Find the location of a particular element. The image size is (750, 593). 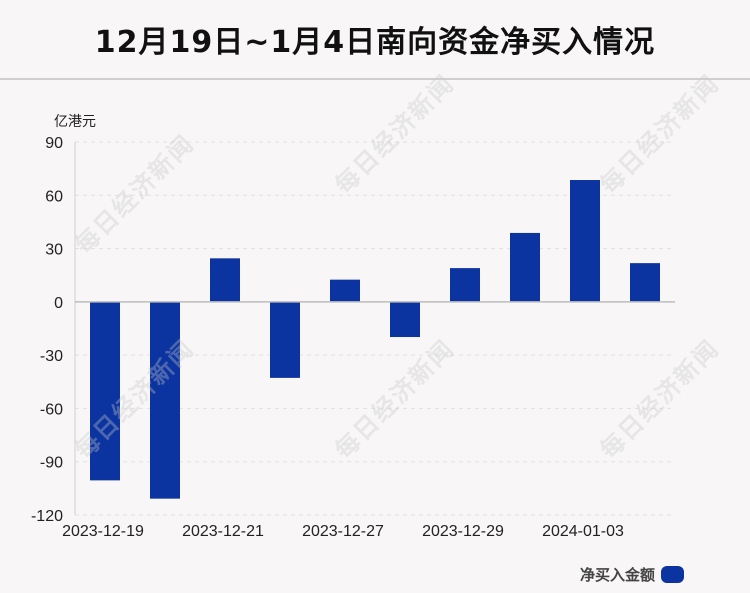

y-axis-unit-label: 亿港元 is located at coordinates (75, 122).